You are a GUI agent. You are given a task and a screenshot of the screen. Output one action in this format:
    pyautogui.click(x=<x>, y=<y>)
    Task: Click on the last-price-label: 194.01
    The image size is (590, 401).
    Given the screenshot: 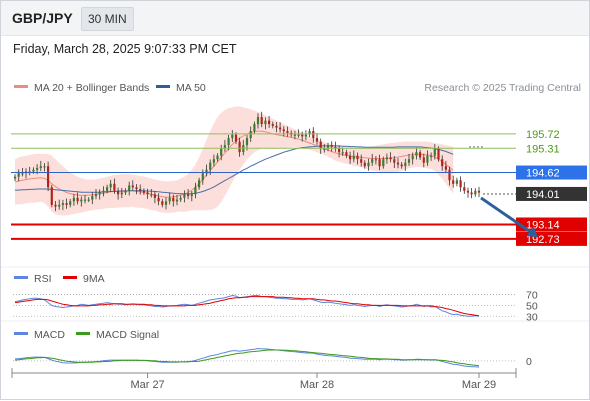 What is the action you would take?
    pyautogui.click(x=543, y=195)
    